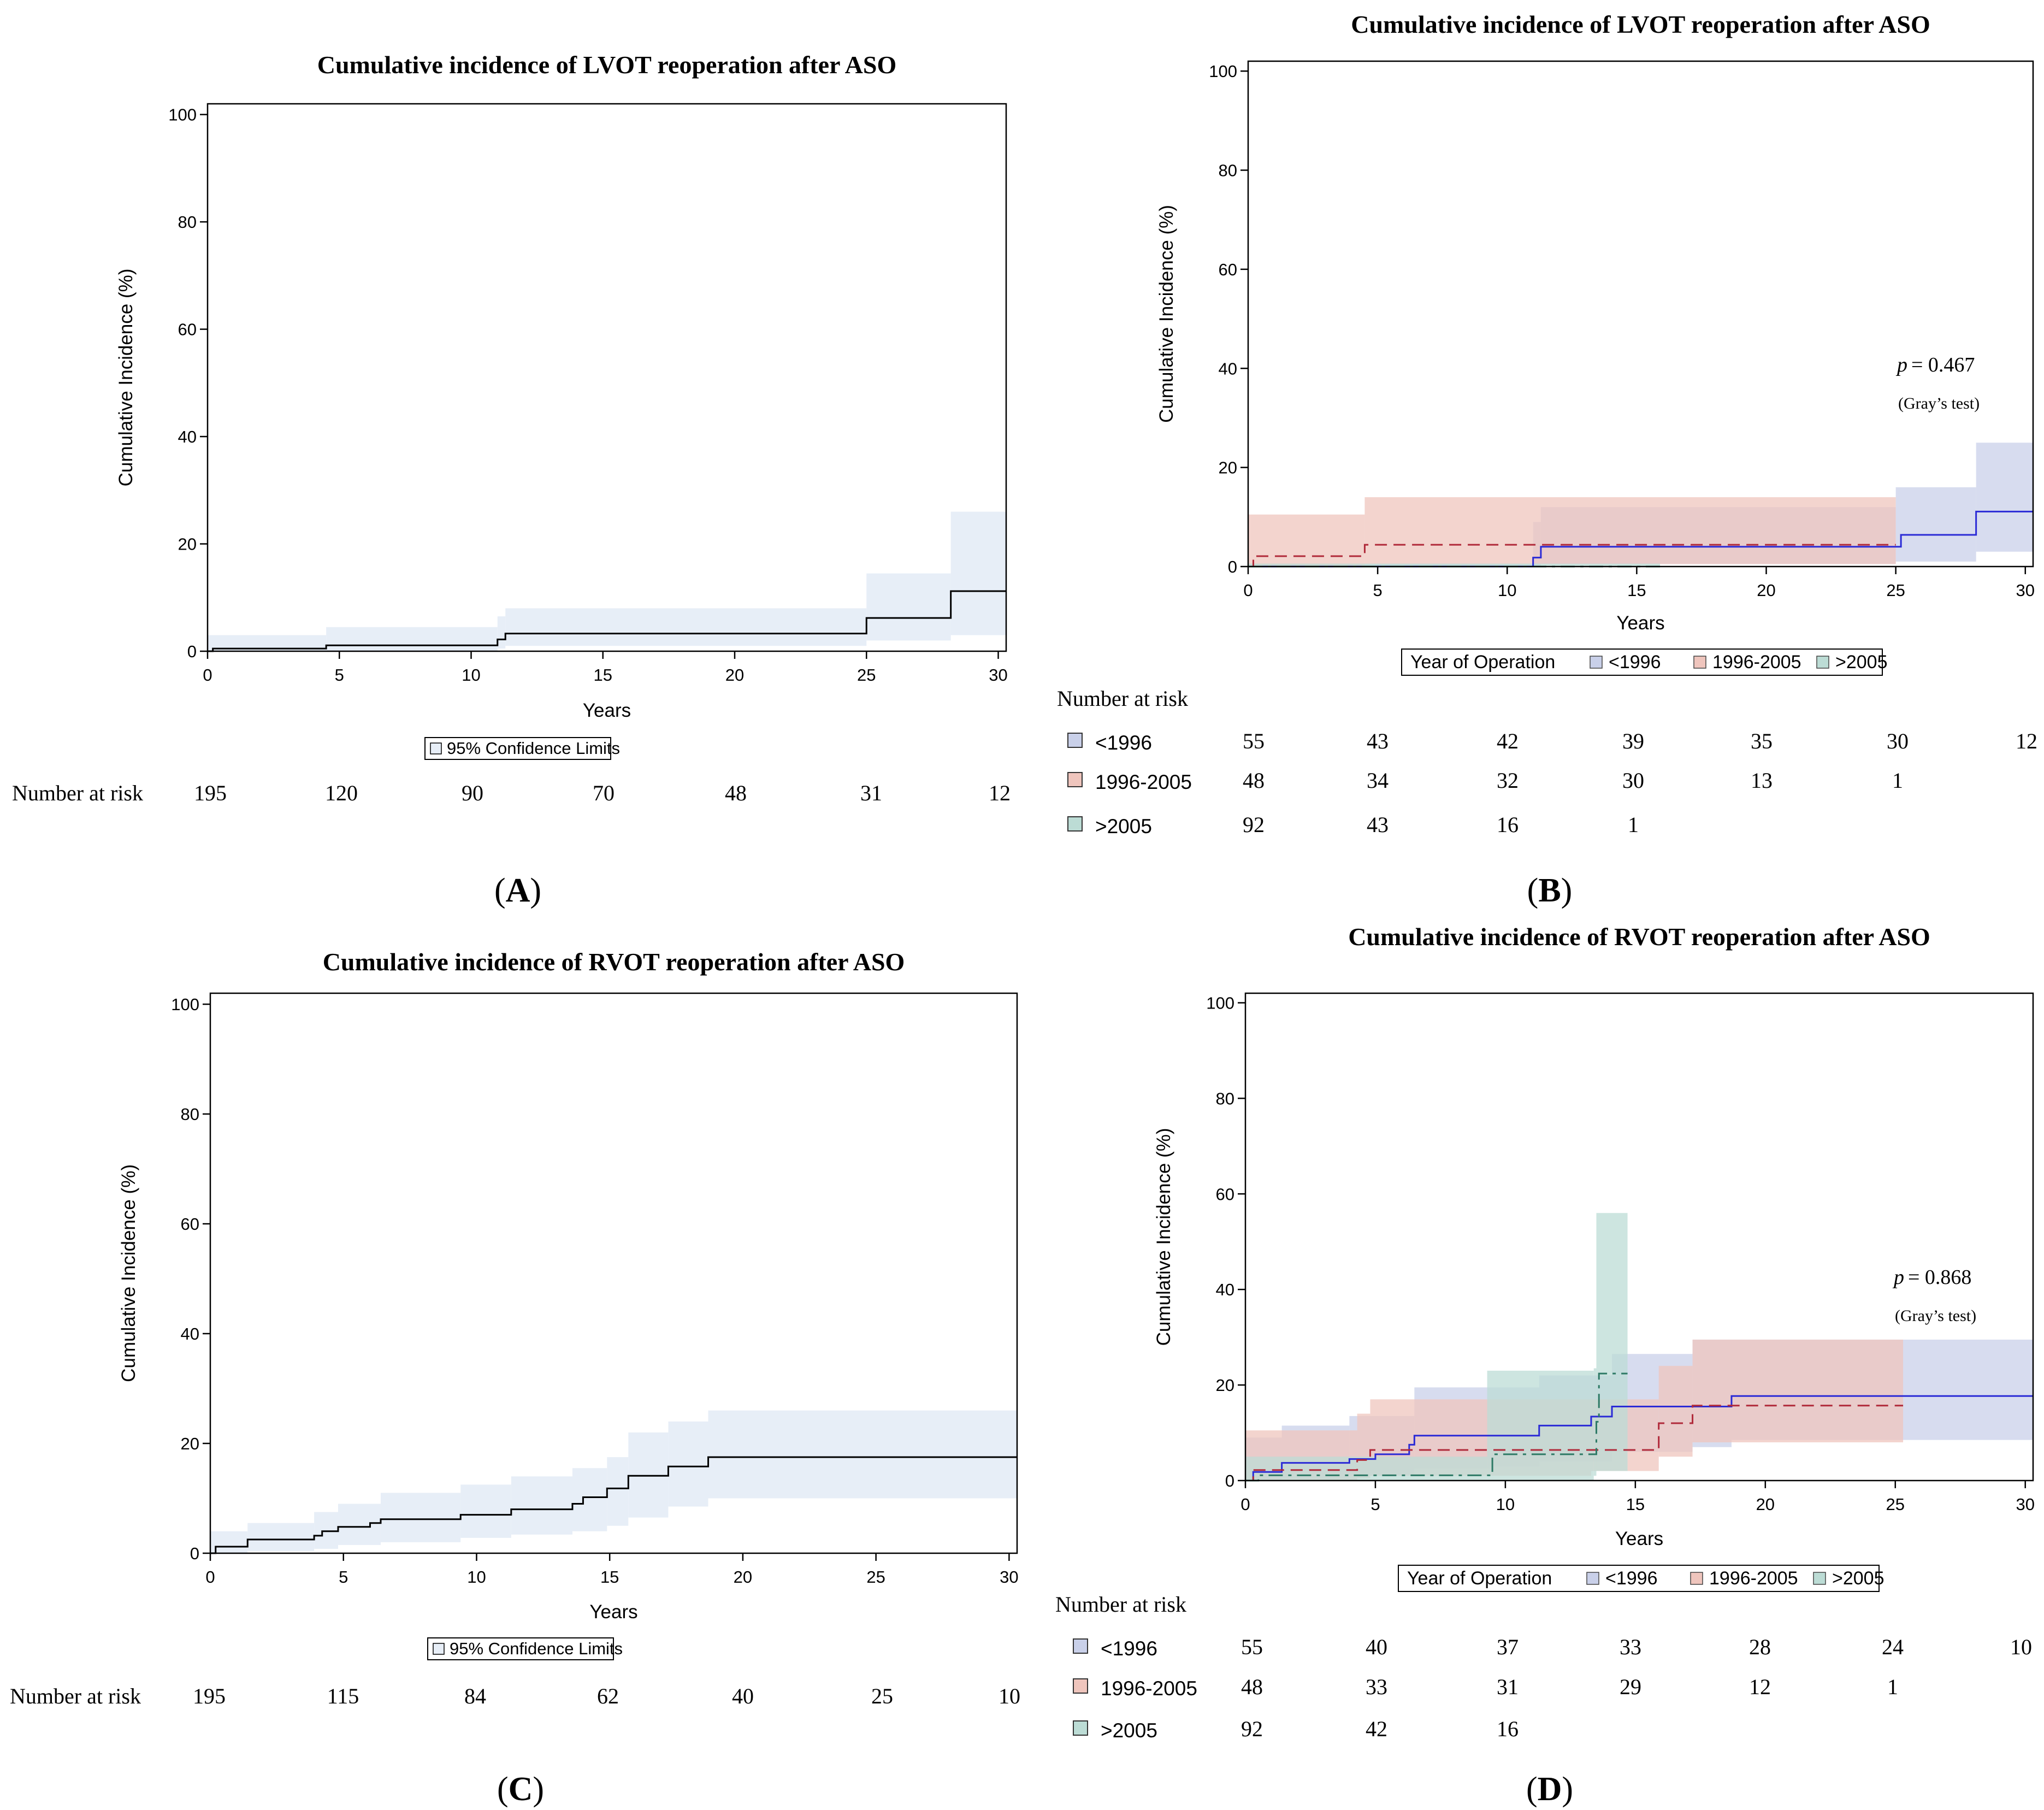 The image size is (2044, 1810). Describe the element at coordinates (1901, 364) in the screenshot. I see `p-symbol: p` at that location.